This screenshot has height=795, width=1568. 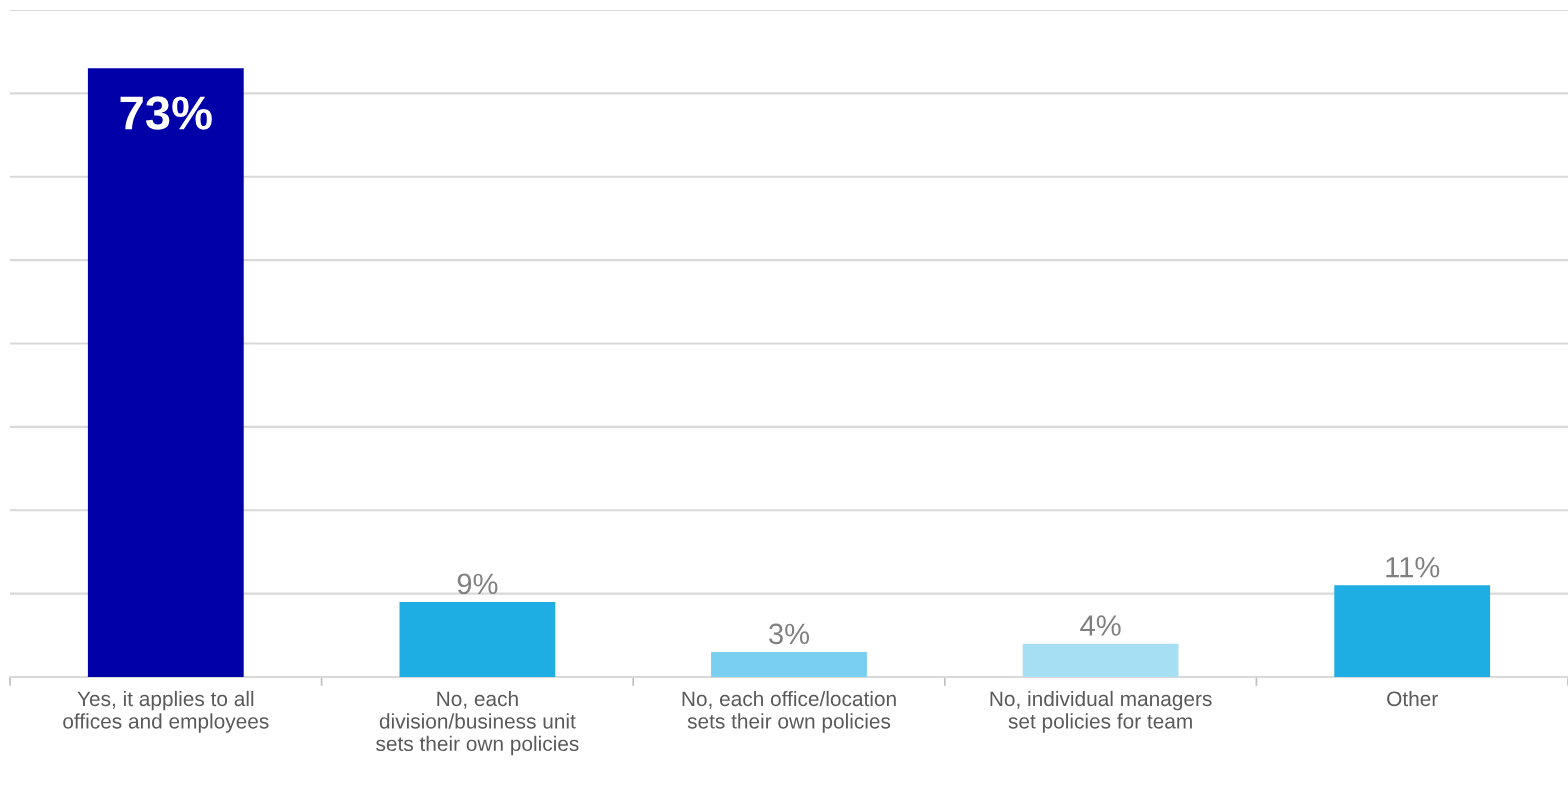 What do you see at coordinates (789, 711) in the screenshot?
I see `x-tick-label: No, each office/location sets their own policies` at bounding box center [789, 711].